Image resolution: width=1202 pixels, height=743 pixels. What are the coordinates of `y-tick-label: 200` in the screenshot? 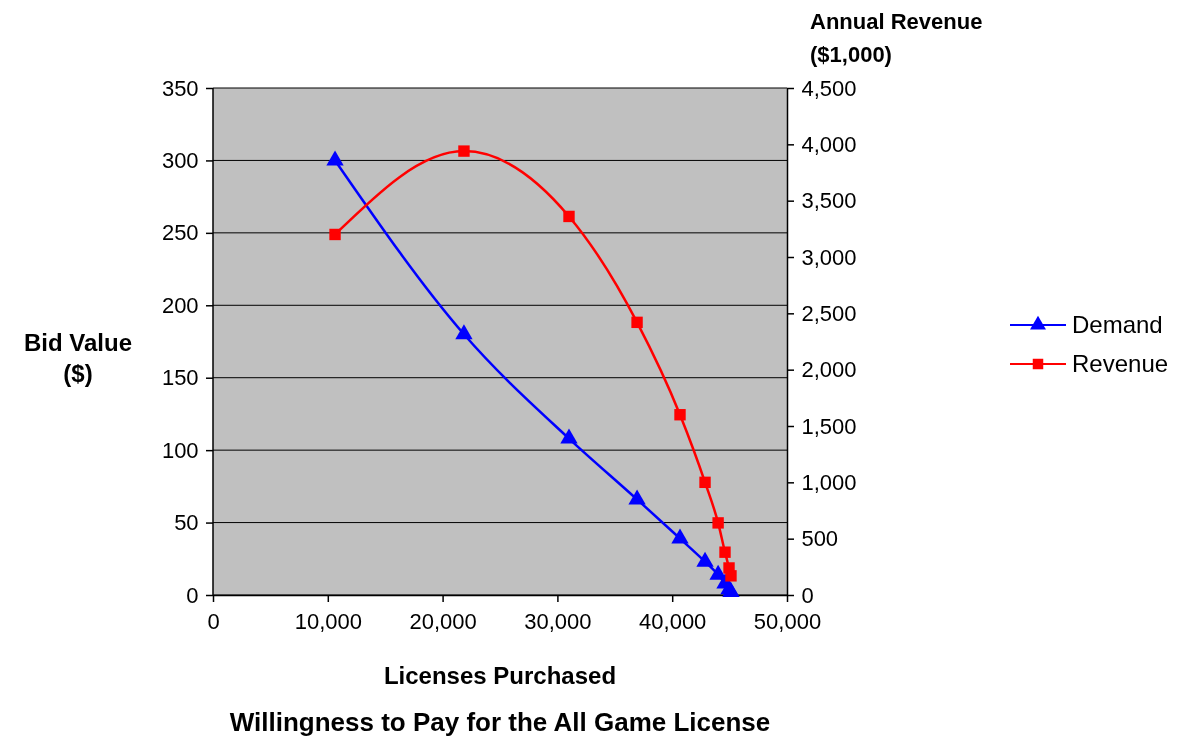 It's located at (180, 305).